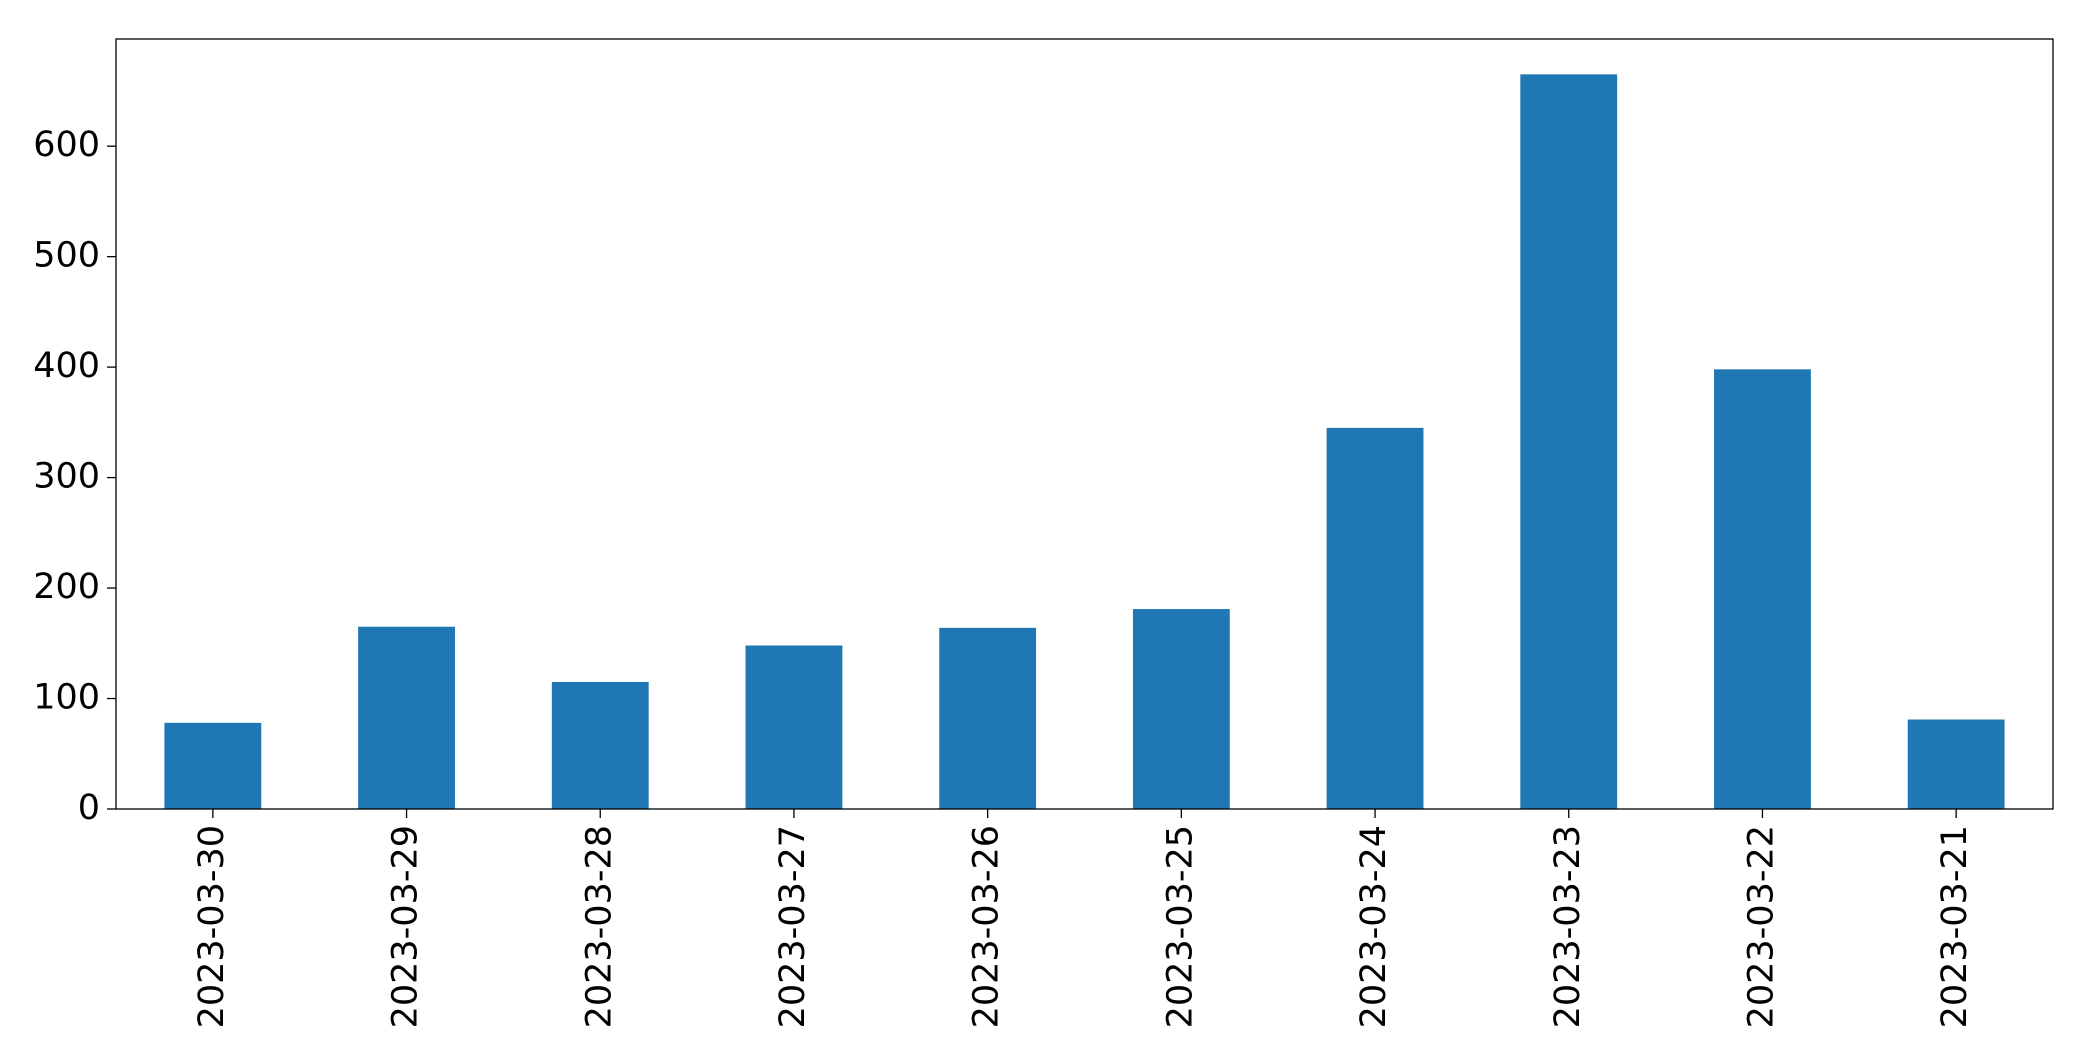  What do you see at coordinates (66, 256) in the screenshot?
I see `y-tick-label: 500` at bounding box center [66, 256].